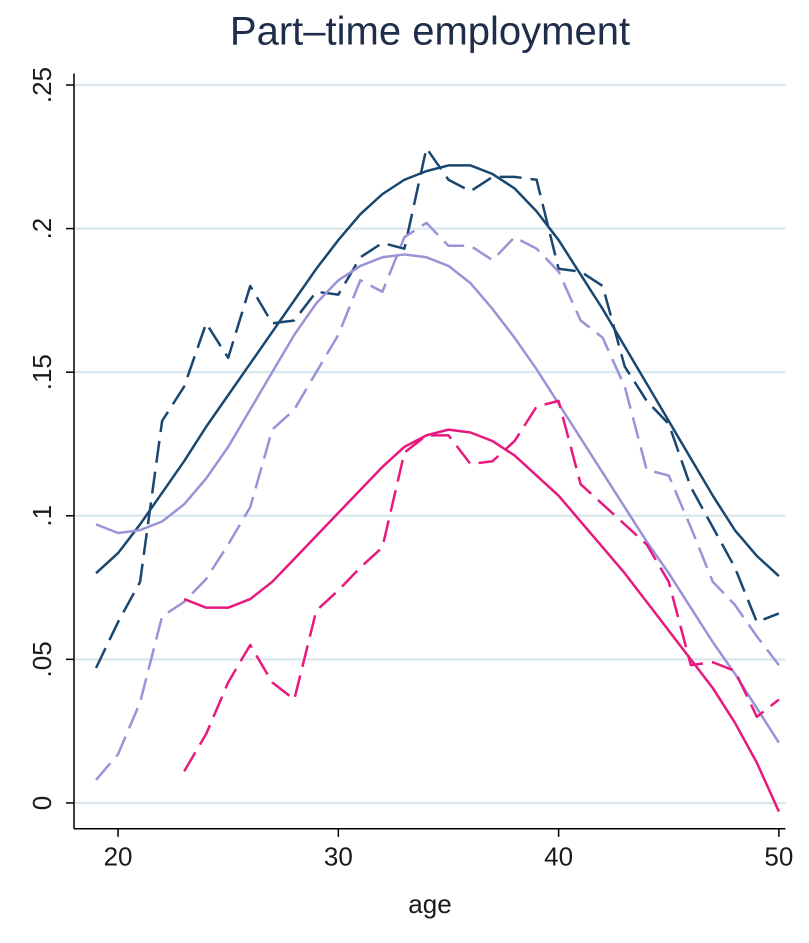  I want to click on x-axis-title: age, so click(429, 904).